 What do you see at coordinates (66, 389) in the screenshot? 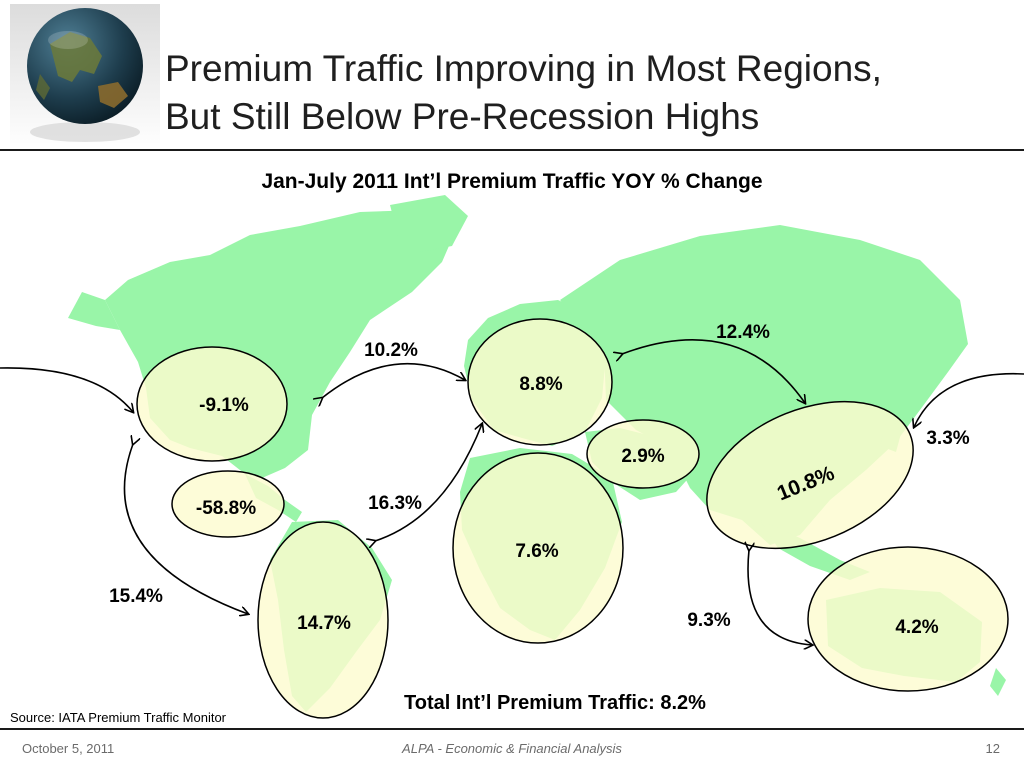
I see `route-arrow-incoming-west` at bounding box center [66, 389].